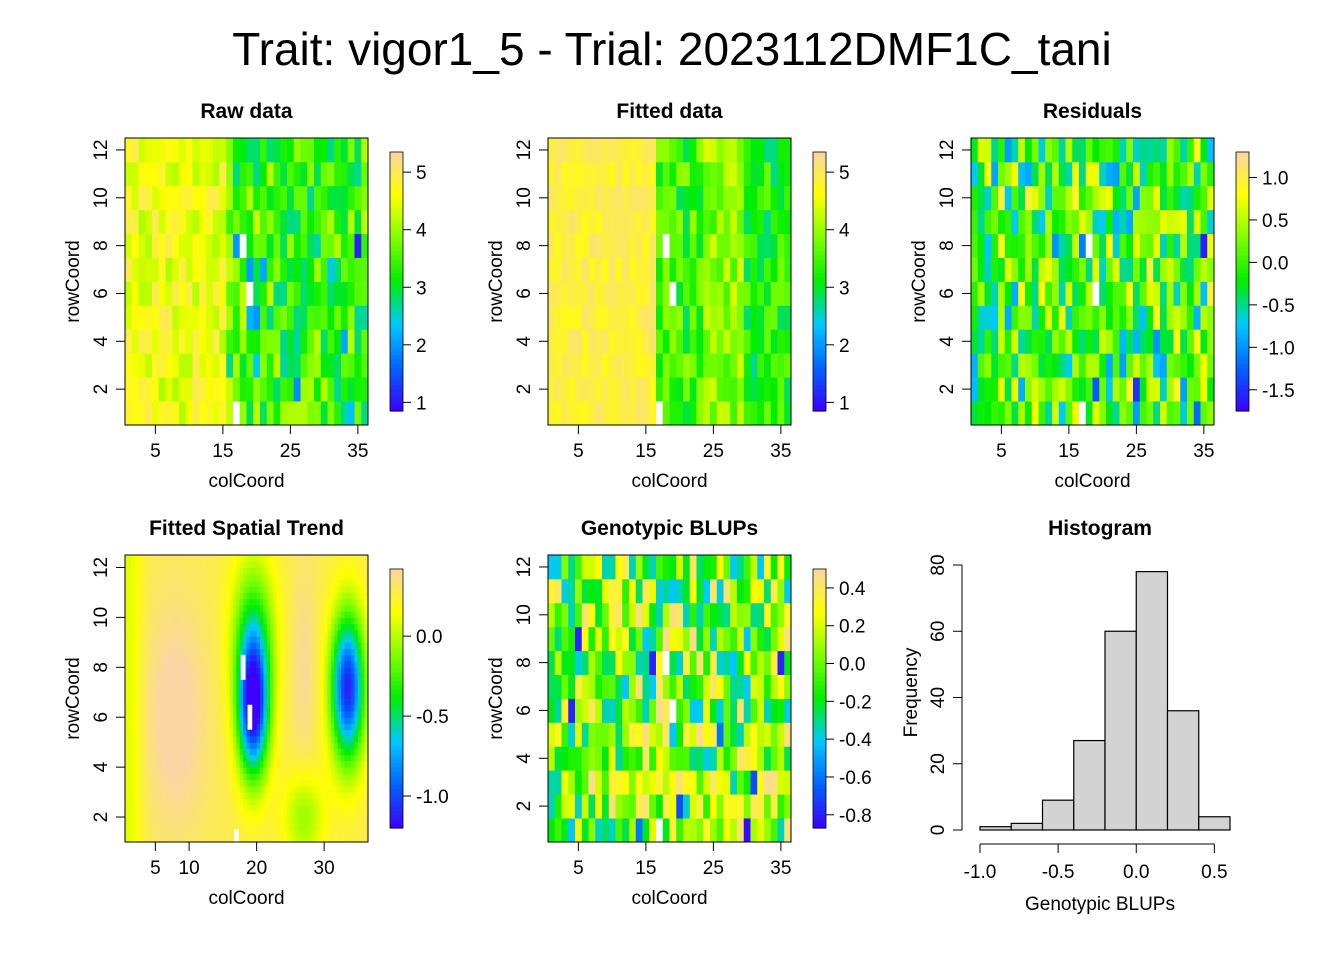 This screenshot has height=960, width=1344. Describe the element at coordinates (155, 451) in the screenshot. I see `raw-x-tick-label: 5` at that location.